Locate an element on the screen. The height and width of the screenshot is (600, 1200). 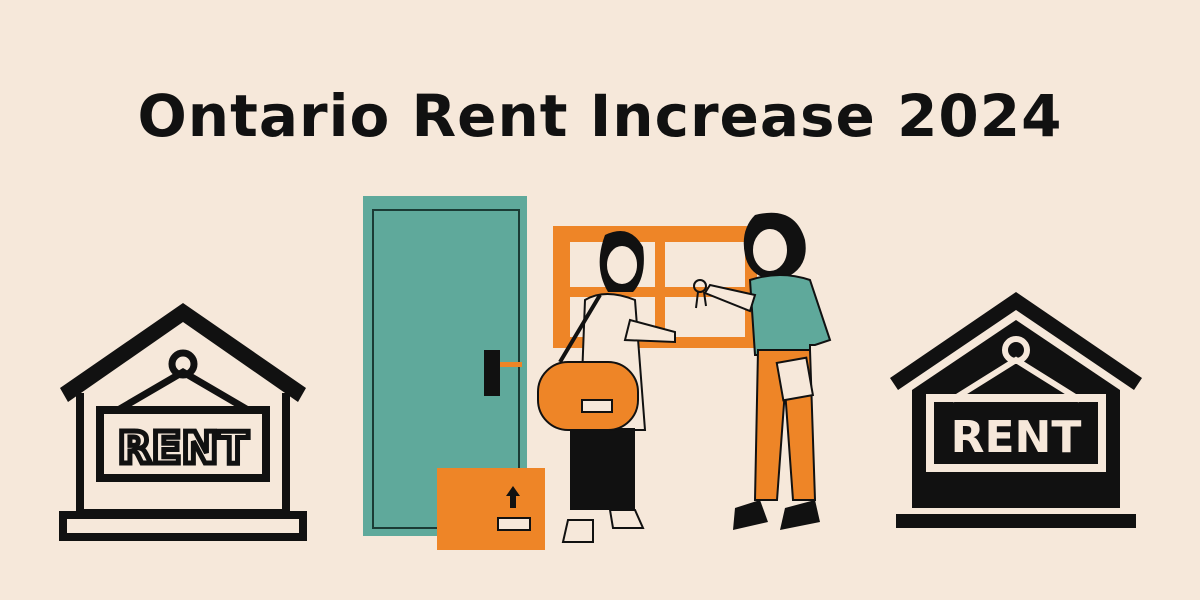
house-rent-sign-outline-icon: RENT is located at coordinates (183, 422).